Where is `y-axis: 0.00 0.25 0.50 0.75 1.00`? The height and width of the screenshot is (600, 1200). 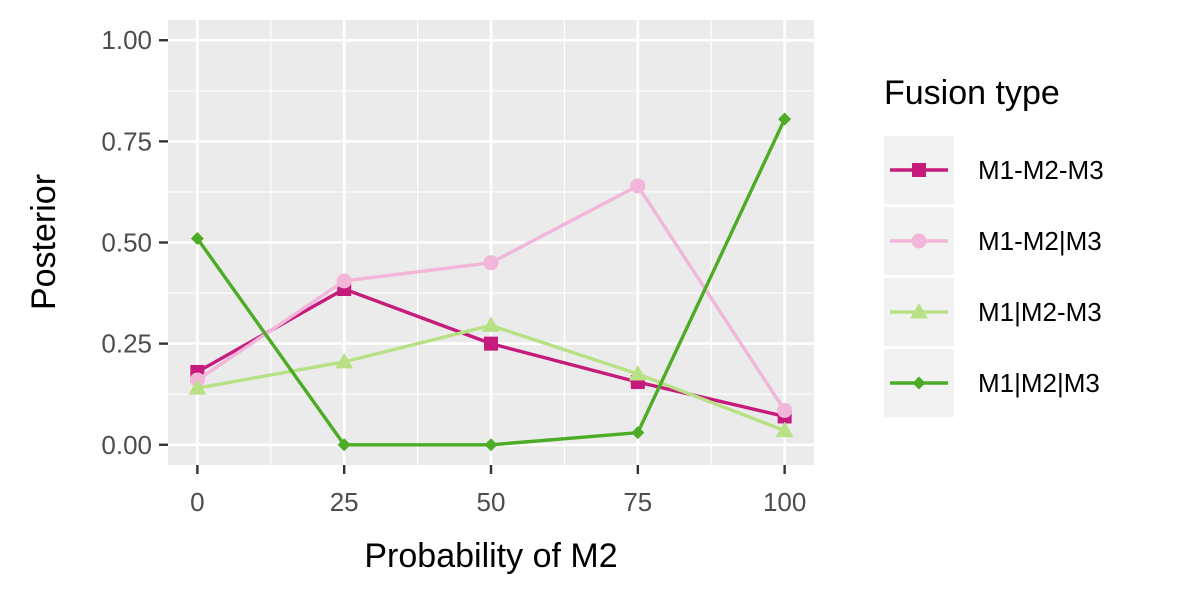 y-axis: 0.00 0.25 0.50 0.75 1.00 is located at coordinates (134, 242).